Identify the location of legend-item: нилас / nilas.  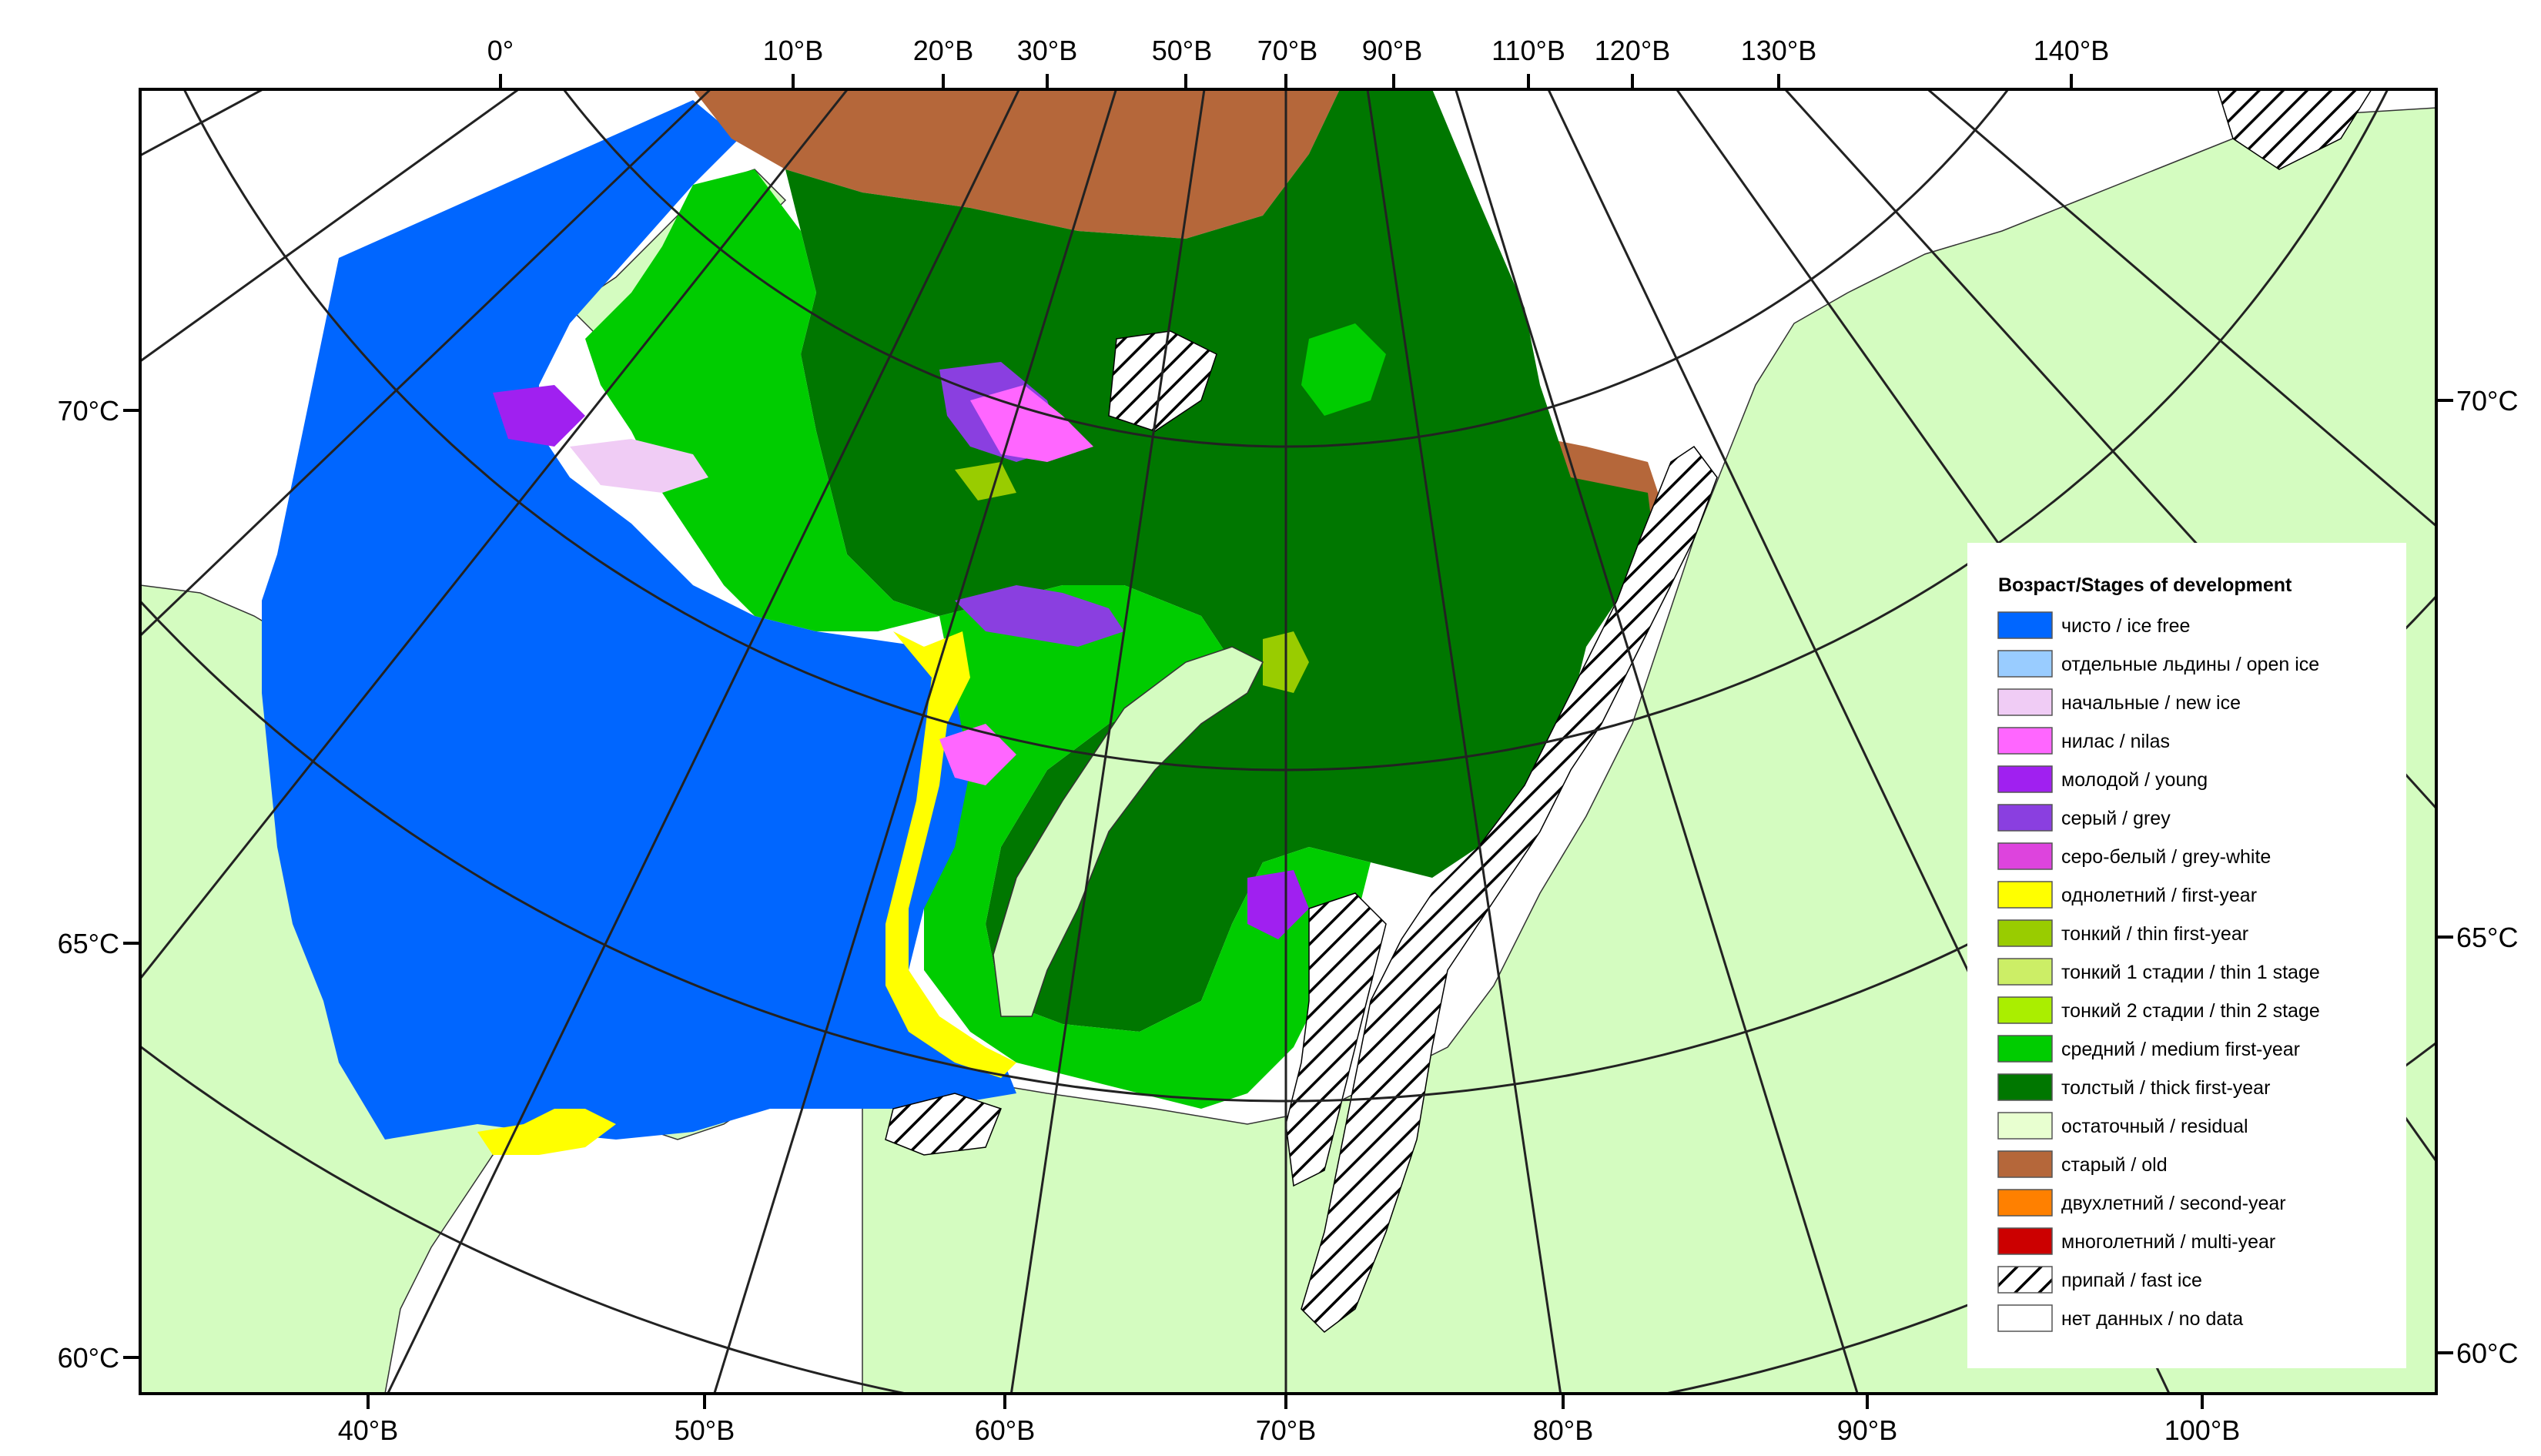
(2083, 741).